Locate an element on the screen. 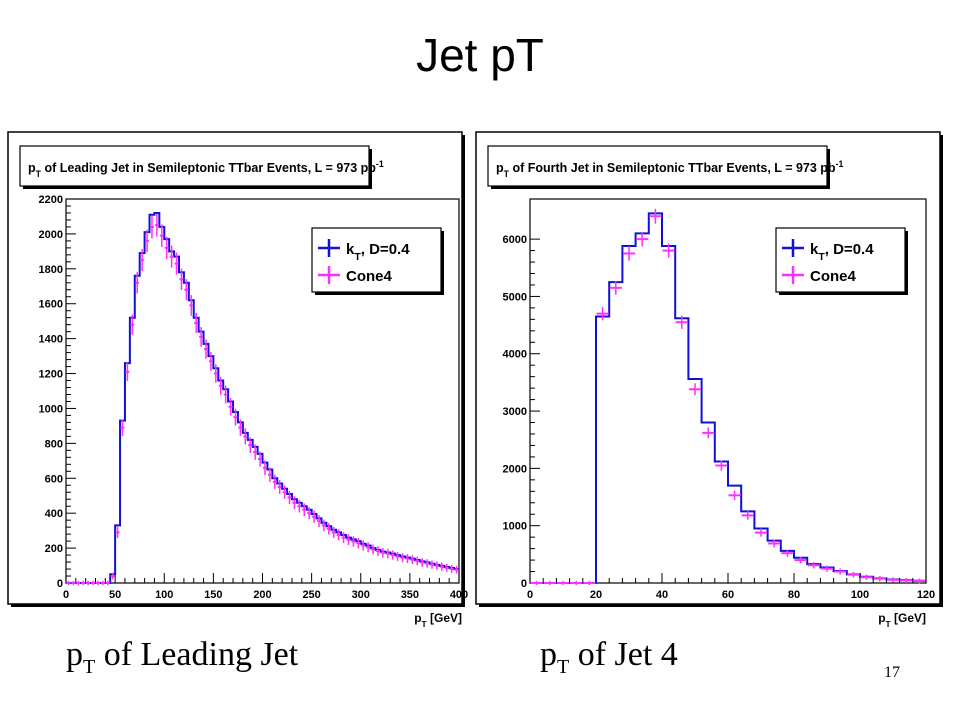 This screenshot has width=960, height=720. y-tick-label: 3000 is located at coordinates (515, 412).